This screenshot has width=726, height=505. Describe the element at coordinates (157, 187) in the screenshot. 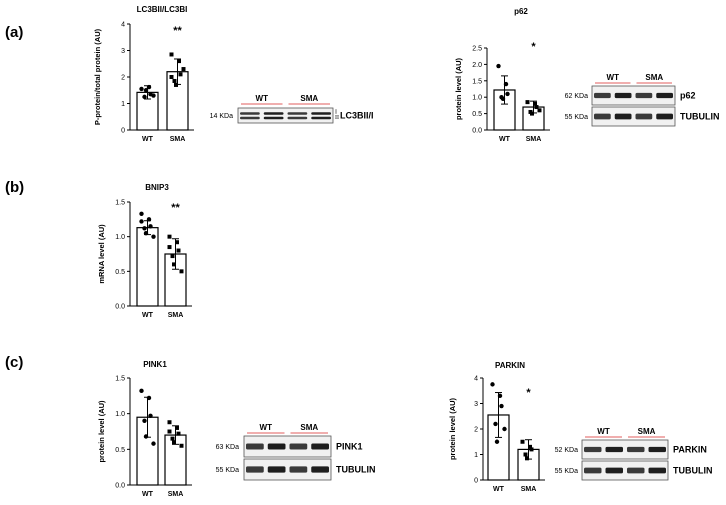

I see `chart-title: BNIP3` at that location.